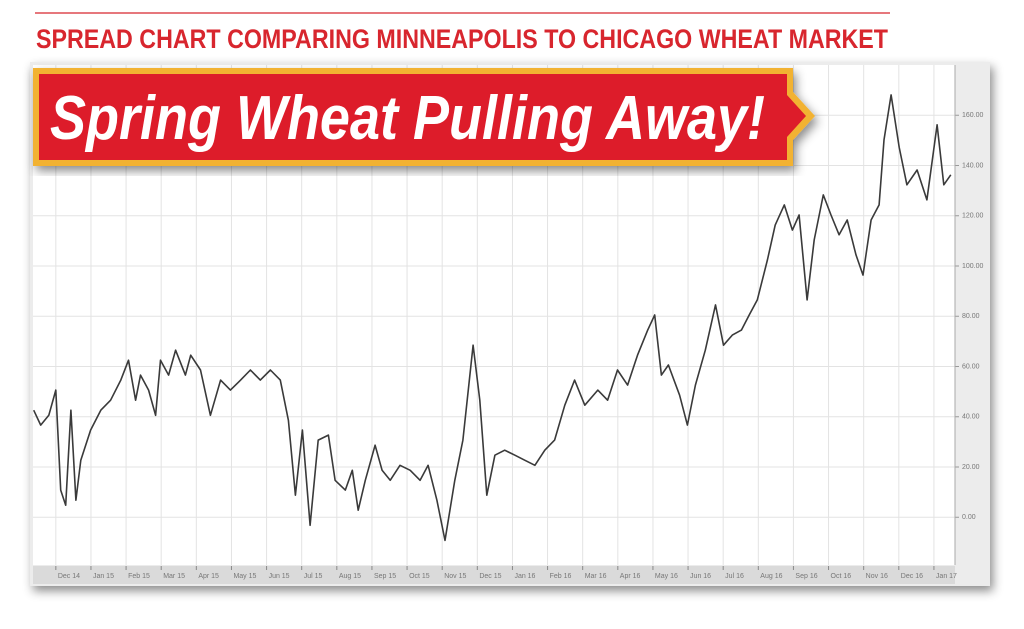 The width and height of the screenshot is (1024, 629). What do you see at coordinates (490, 576) in the screenshot?
I see `x-tick-label: Dec 15` at bounding box center [490, 576].